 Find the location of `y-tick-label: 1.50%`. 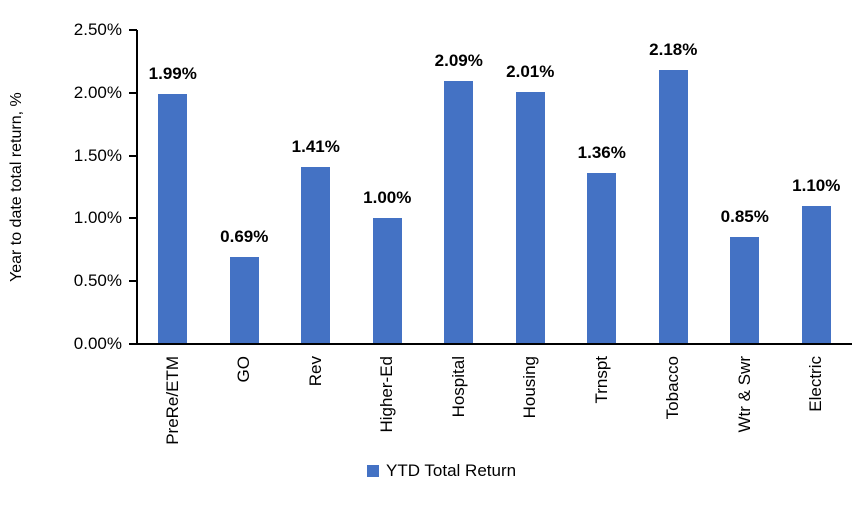

y-tick-label: 1.50% is located at coordinates (97, 155).